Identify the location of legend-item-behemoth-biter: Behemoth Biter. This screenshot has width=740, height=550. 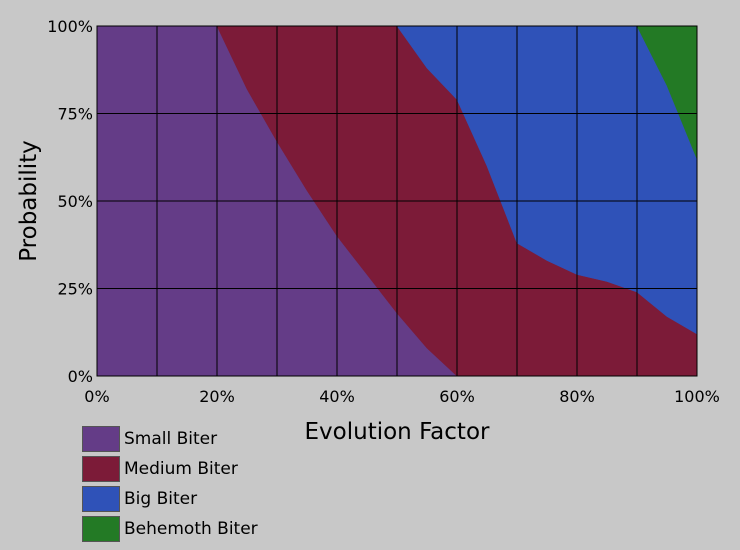
(170, 529).